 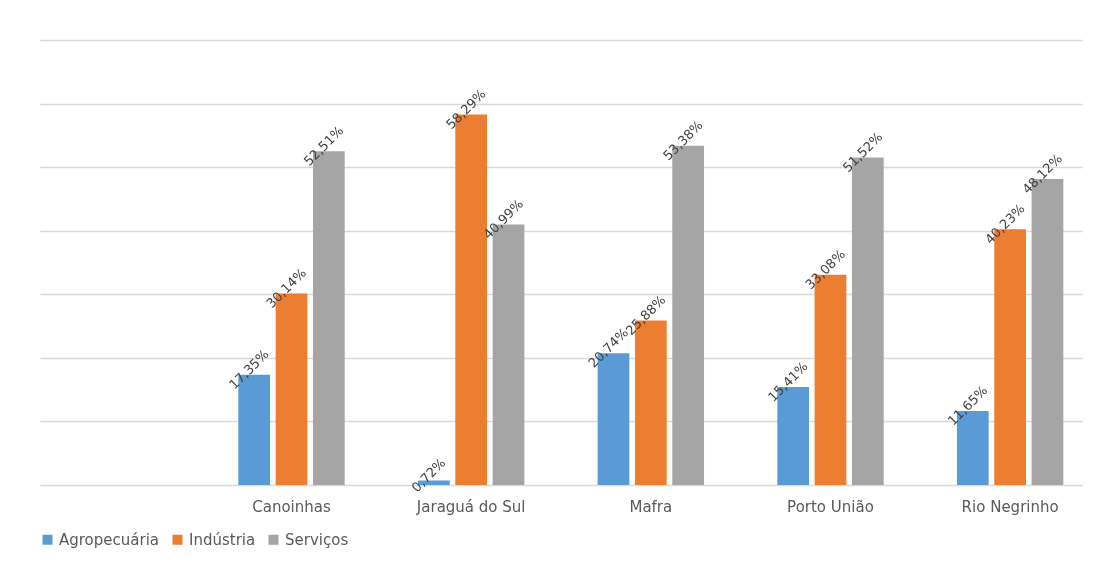 What do you see at coordinates (109, 539) in the screenshot?
I see `legend-label: Agropecuária` at bounding box center [109, 539].